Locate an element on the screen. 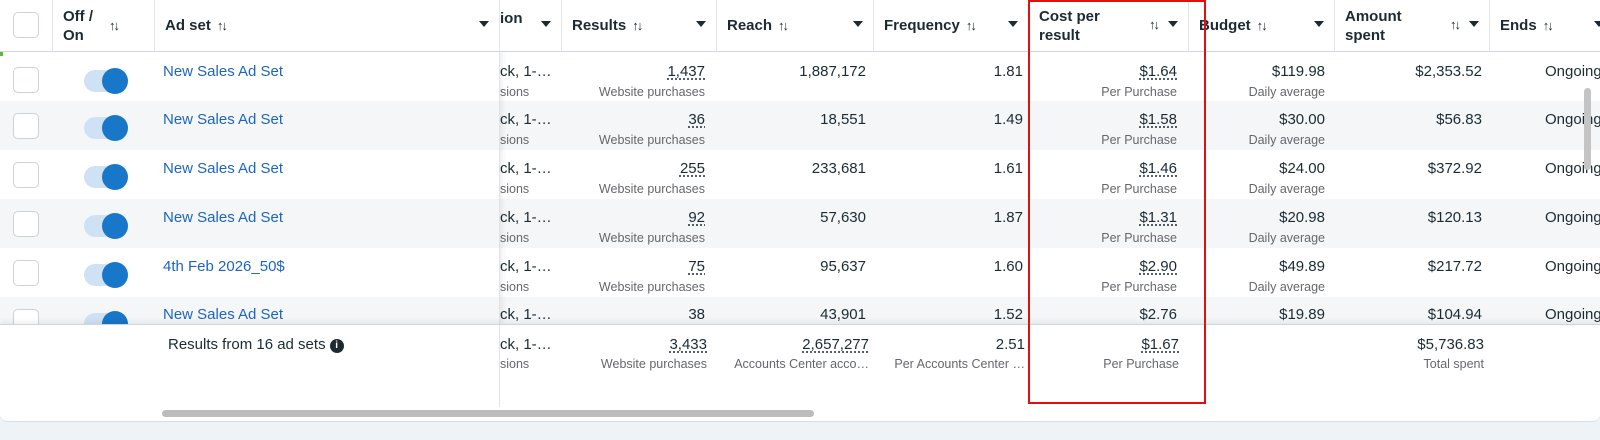 This screenshot has width=1600, height=440. results-value: 1,437 is located at coordinates (686, 71).